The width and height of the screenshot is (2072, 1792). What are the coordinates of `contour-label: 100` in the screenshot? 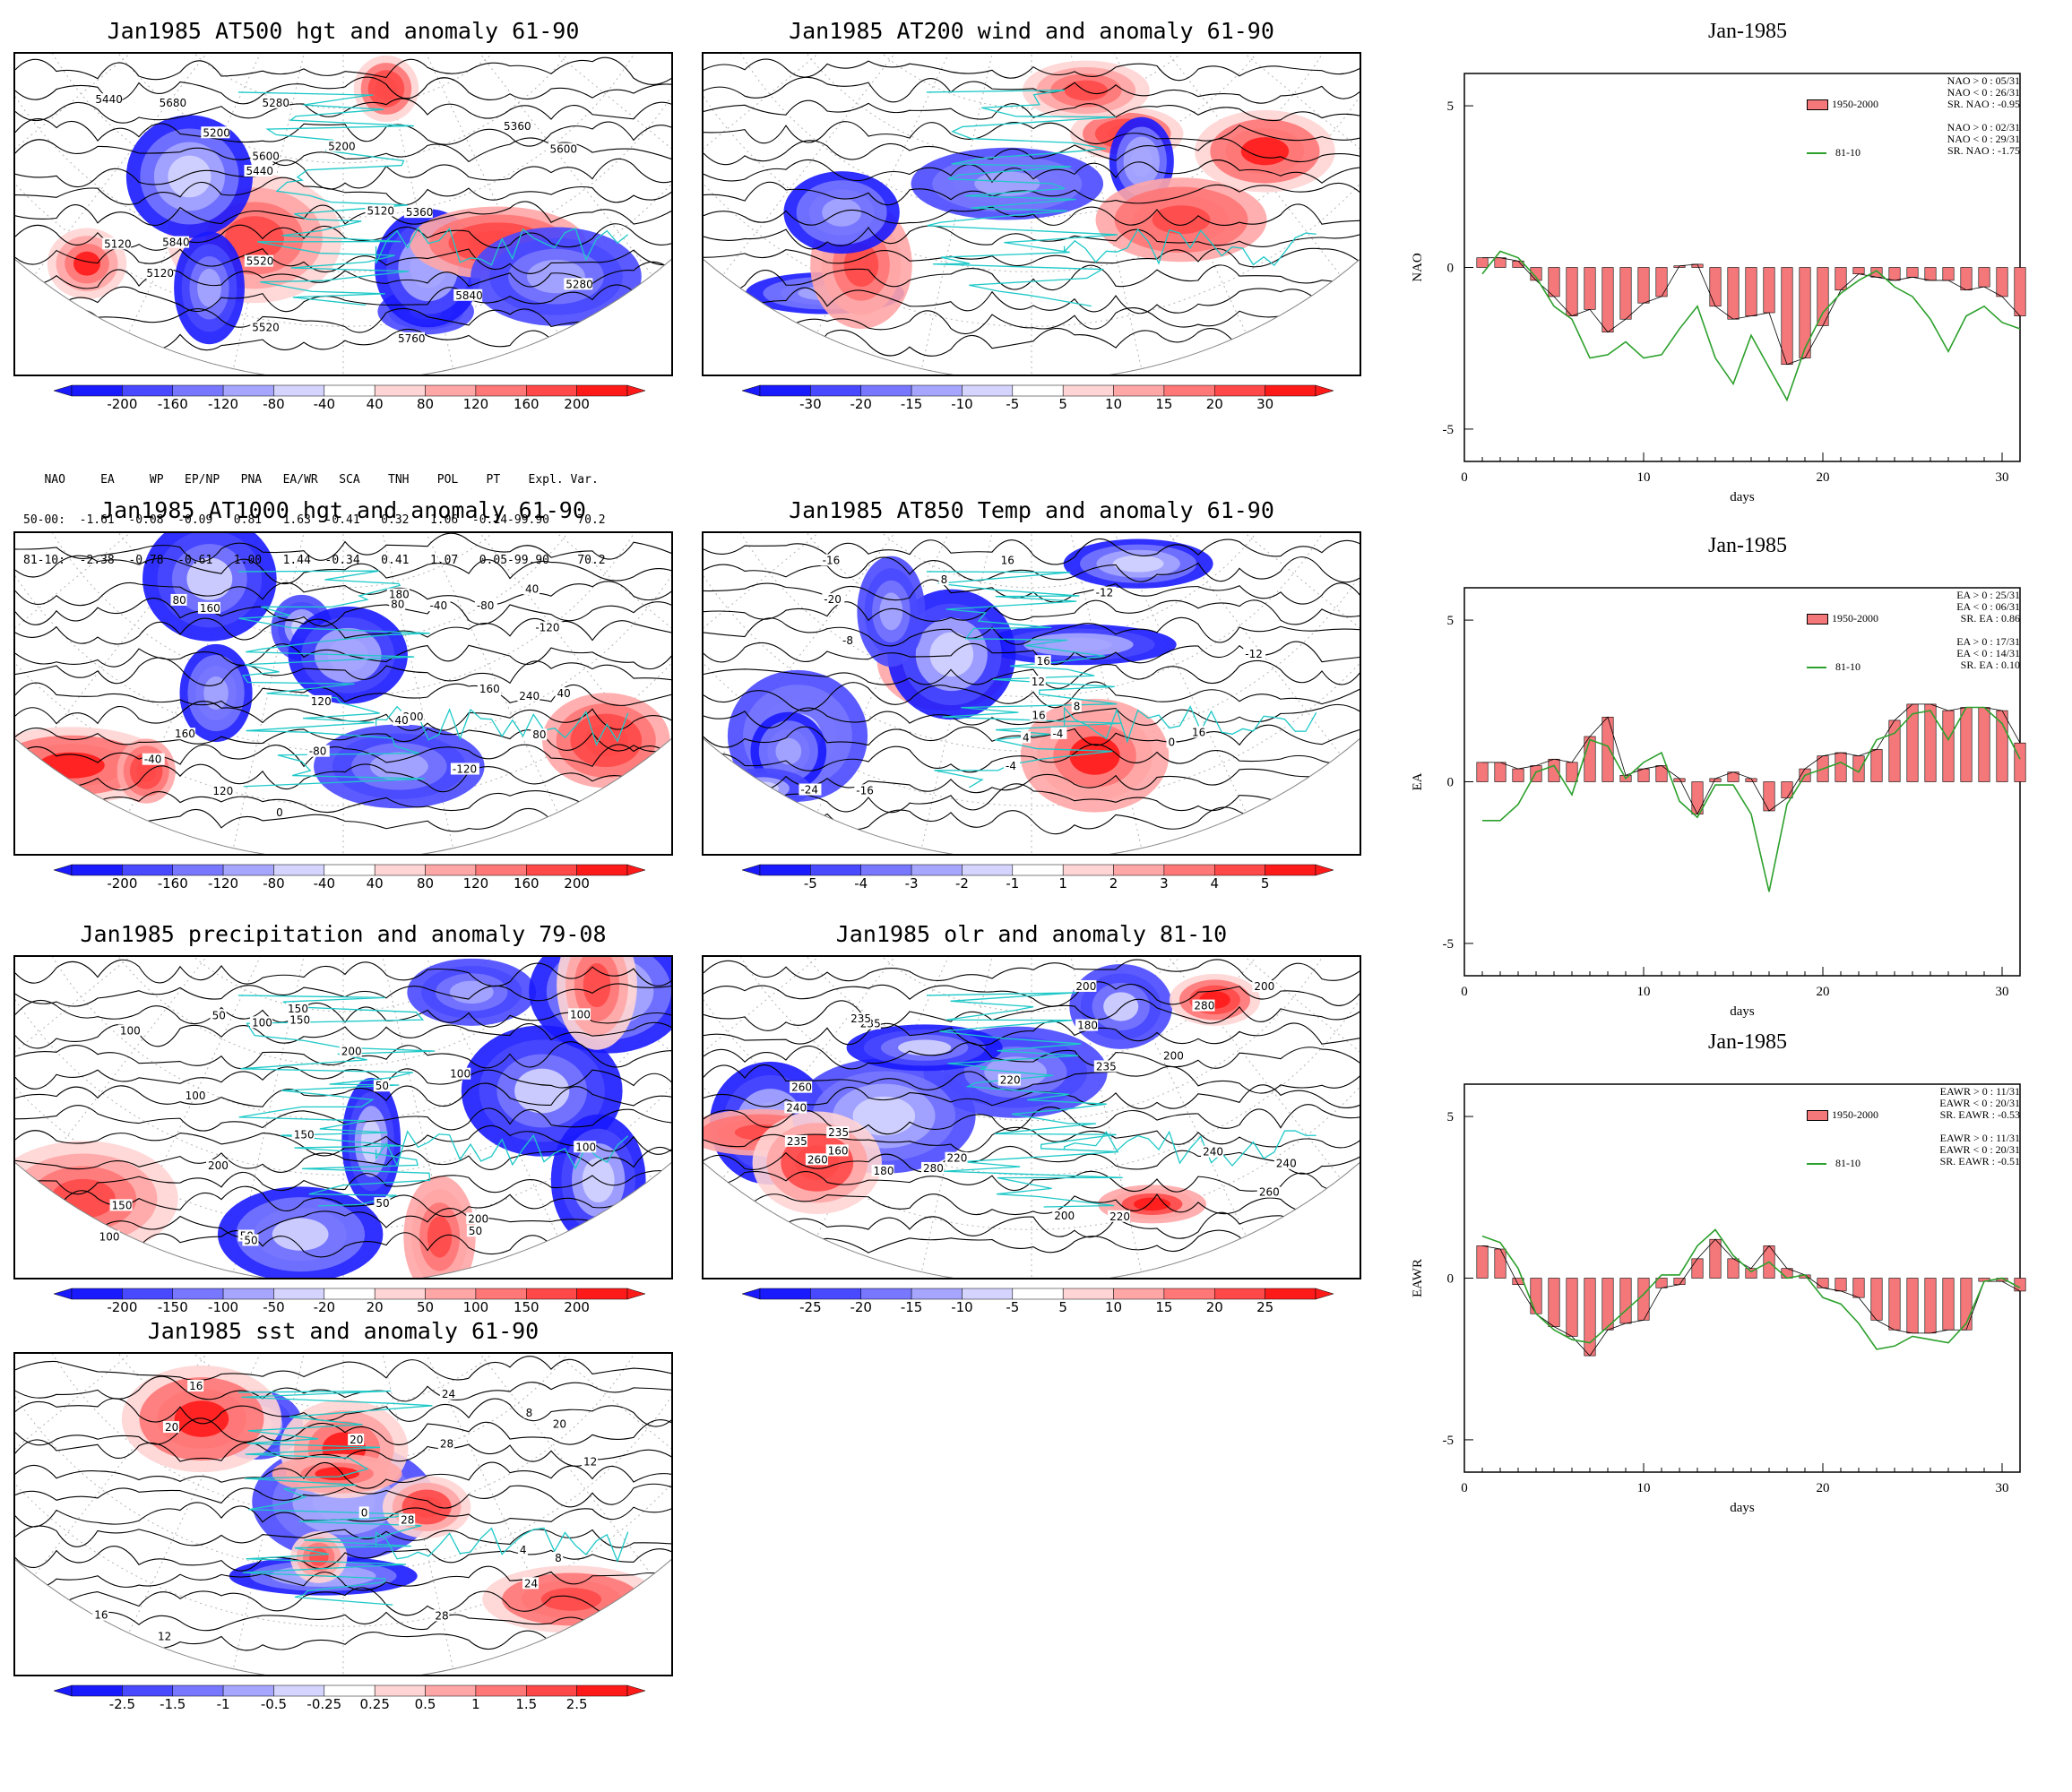 It's located at (579, 1014).